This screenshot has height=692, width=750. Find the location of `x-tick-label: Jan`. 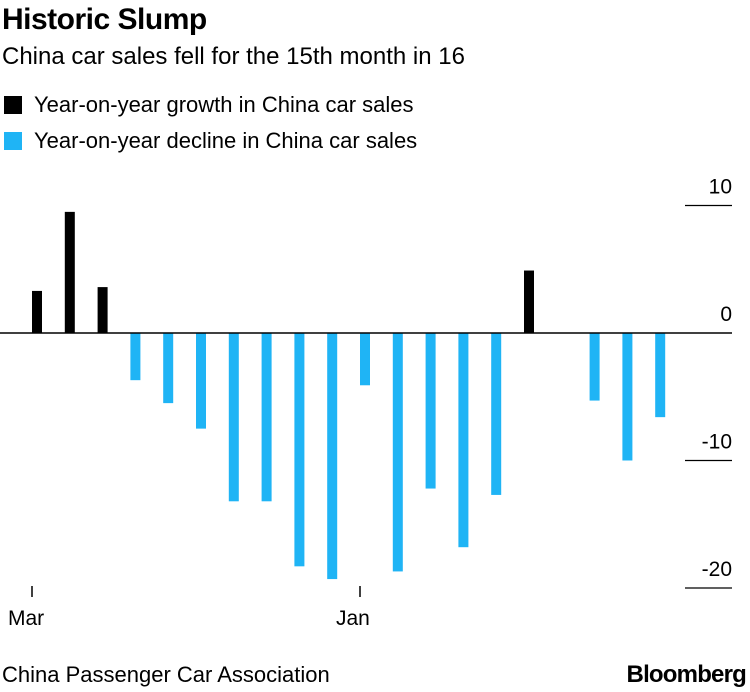

x-tick-label: Jan is located at coordinates (353, 618).